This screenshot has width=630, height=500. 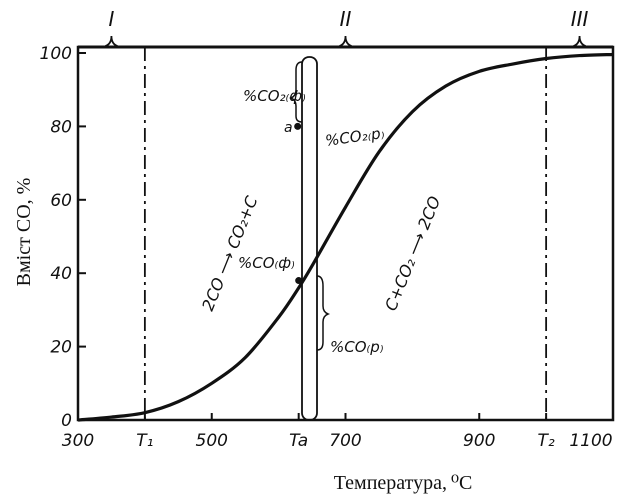 What do you see at coordinates (61, 348) in the screenshot?
I see `y-tick-label: 20` at bounding box center [61, 348].